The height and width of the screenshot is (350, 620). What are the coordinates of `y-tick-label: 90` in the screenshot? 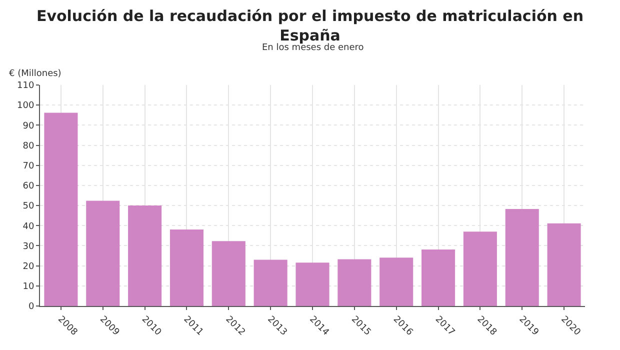 It's located at (28, 126).